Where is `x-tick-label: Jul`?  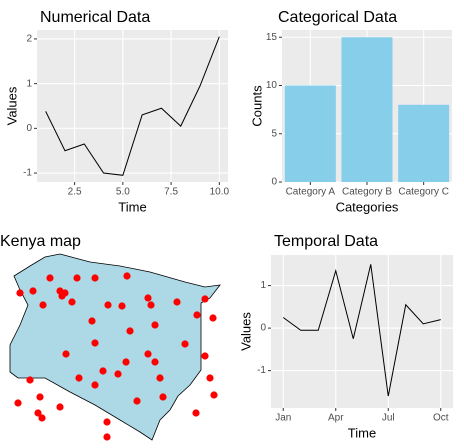
x-tick-label: Jul is located at coordinates (388, 418).